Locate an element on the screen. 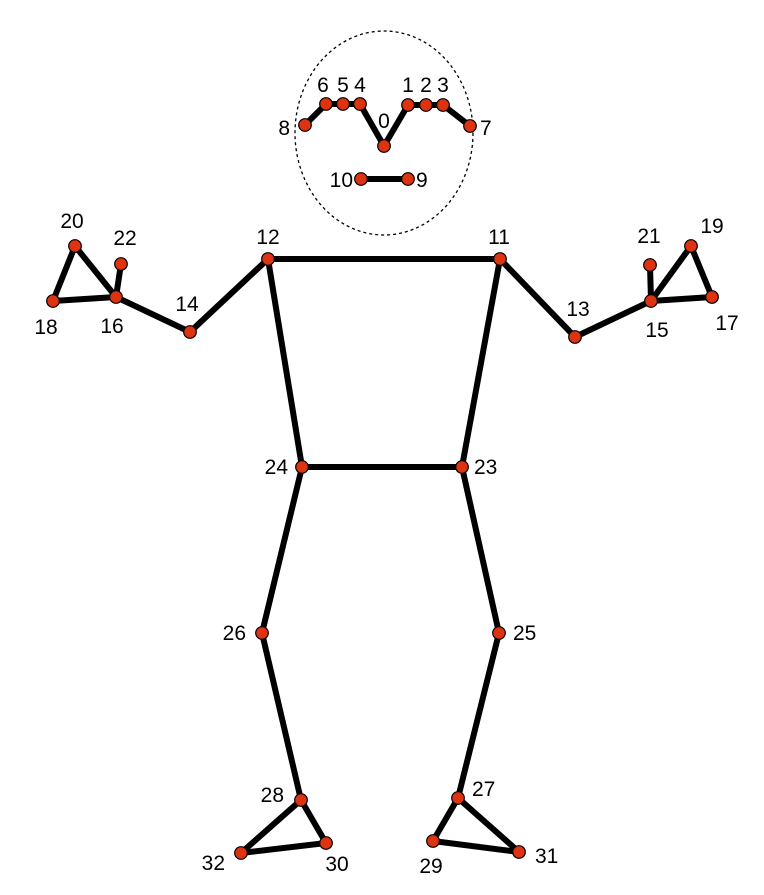  joint-label-13: 13 is located at coordinates (577, 309).